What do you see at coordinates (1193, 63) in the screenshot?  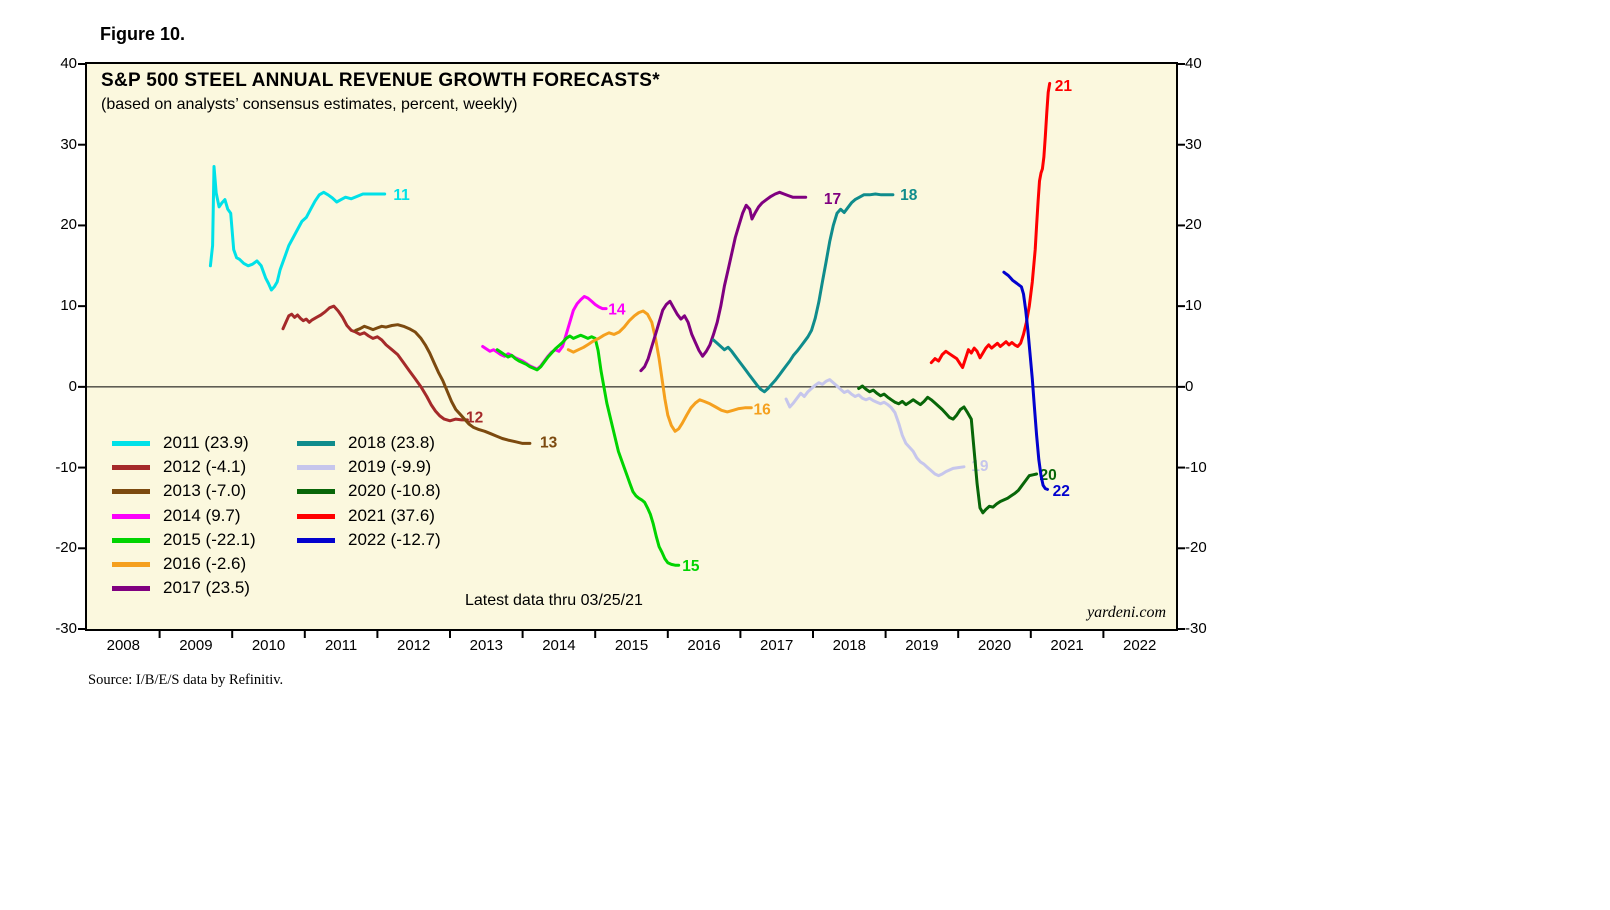 I see `y-tick-label-right-40: 40` at bounding box center [1193, 63].